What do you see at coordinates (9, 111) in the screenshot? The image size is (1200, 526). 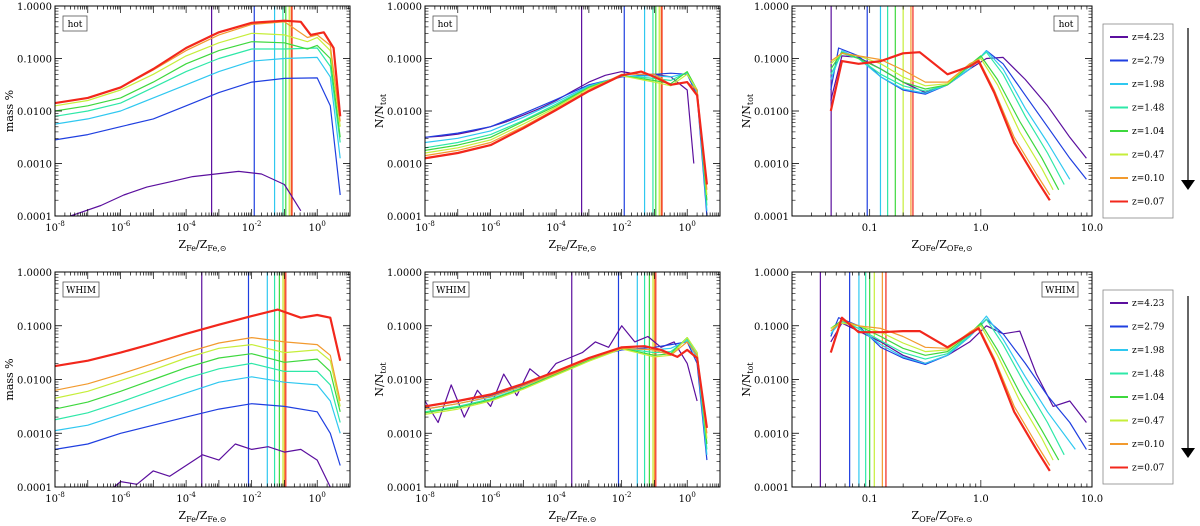 I see `y-axis-label: mass %` at bounding box center [9, 111].